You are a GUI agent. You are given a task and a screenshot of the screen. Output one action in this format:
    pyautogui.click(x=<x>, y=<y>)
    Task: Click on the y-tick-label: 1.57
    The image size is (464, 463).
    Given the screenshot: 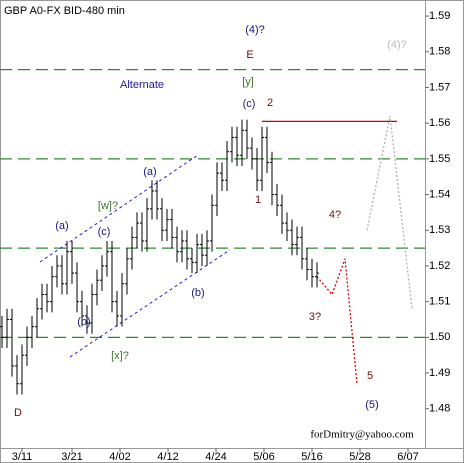 What is the action you would take?
    pyautogui.click(x=439, y=87)
    